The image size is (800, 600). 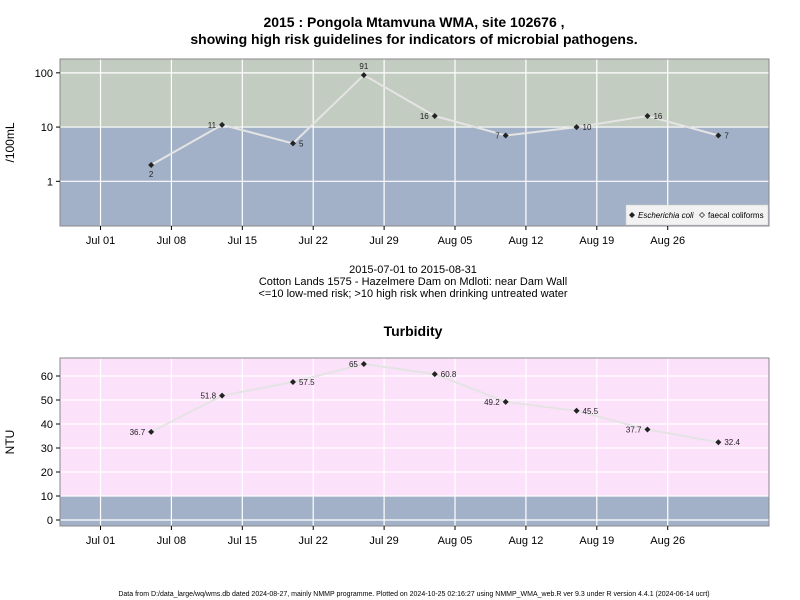 What do you see at coordinates (424, 116) in the screenshot?
I see `chart1-data-label-4: 16` at bounding box center [424, 116].